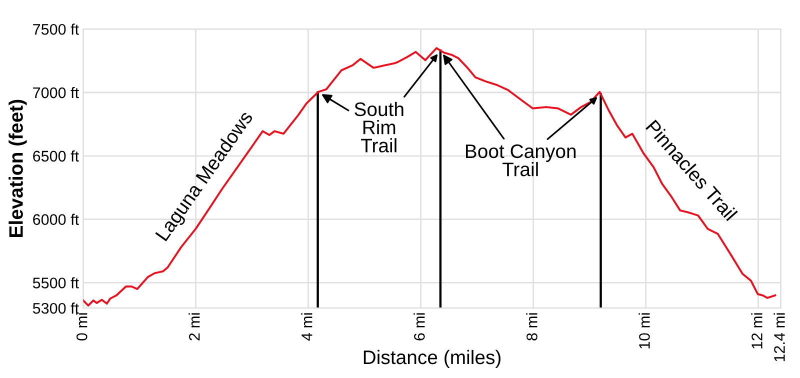 The height and width of the screenshot is (378, 800). Describe the element at coordinates (17, 168) in the screenshot. I see `y-axis-title: Elevation (feet)` at that location.